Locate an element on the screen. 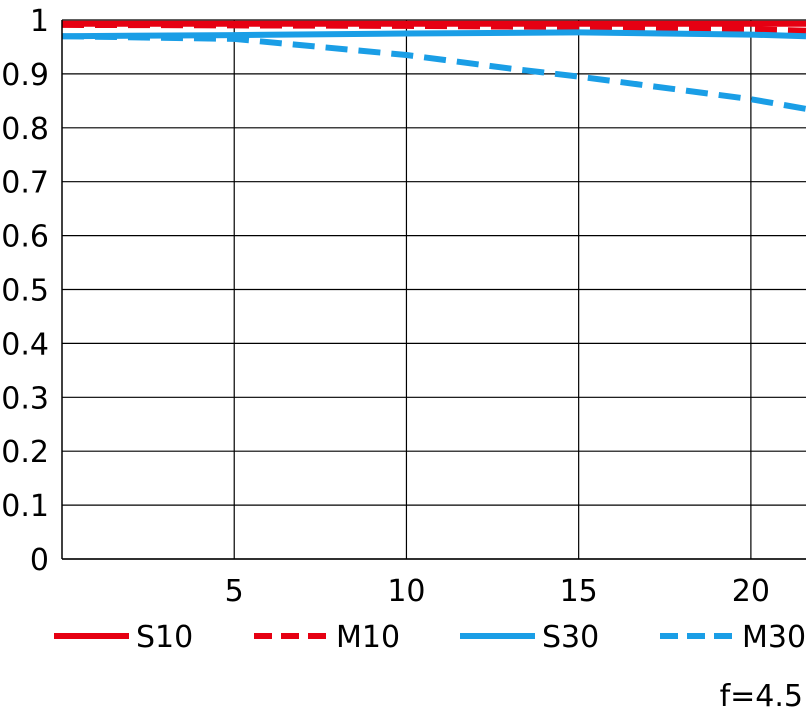 This screenshot has width=809, height=712. aperture-note: f=4.5 is located at coordinates (761, 695).